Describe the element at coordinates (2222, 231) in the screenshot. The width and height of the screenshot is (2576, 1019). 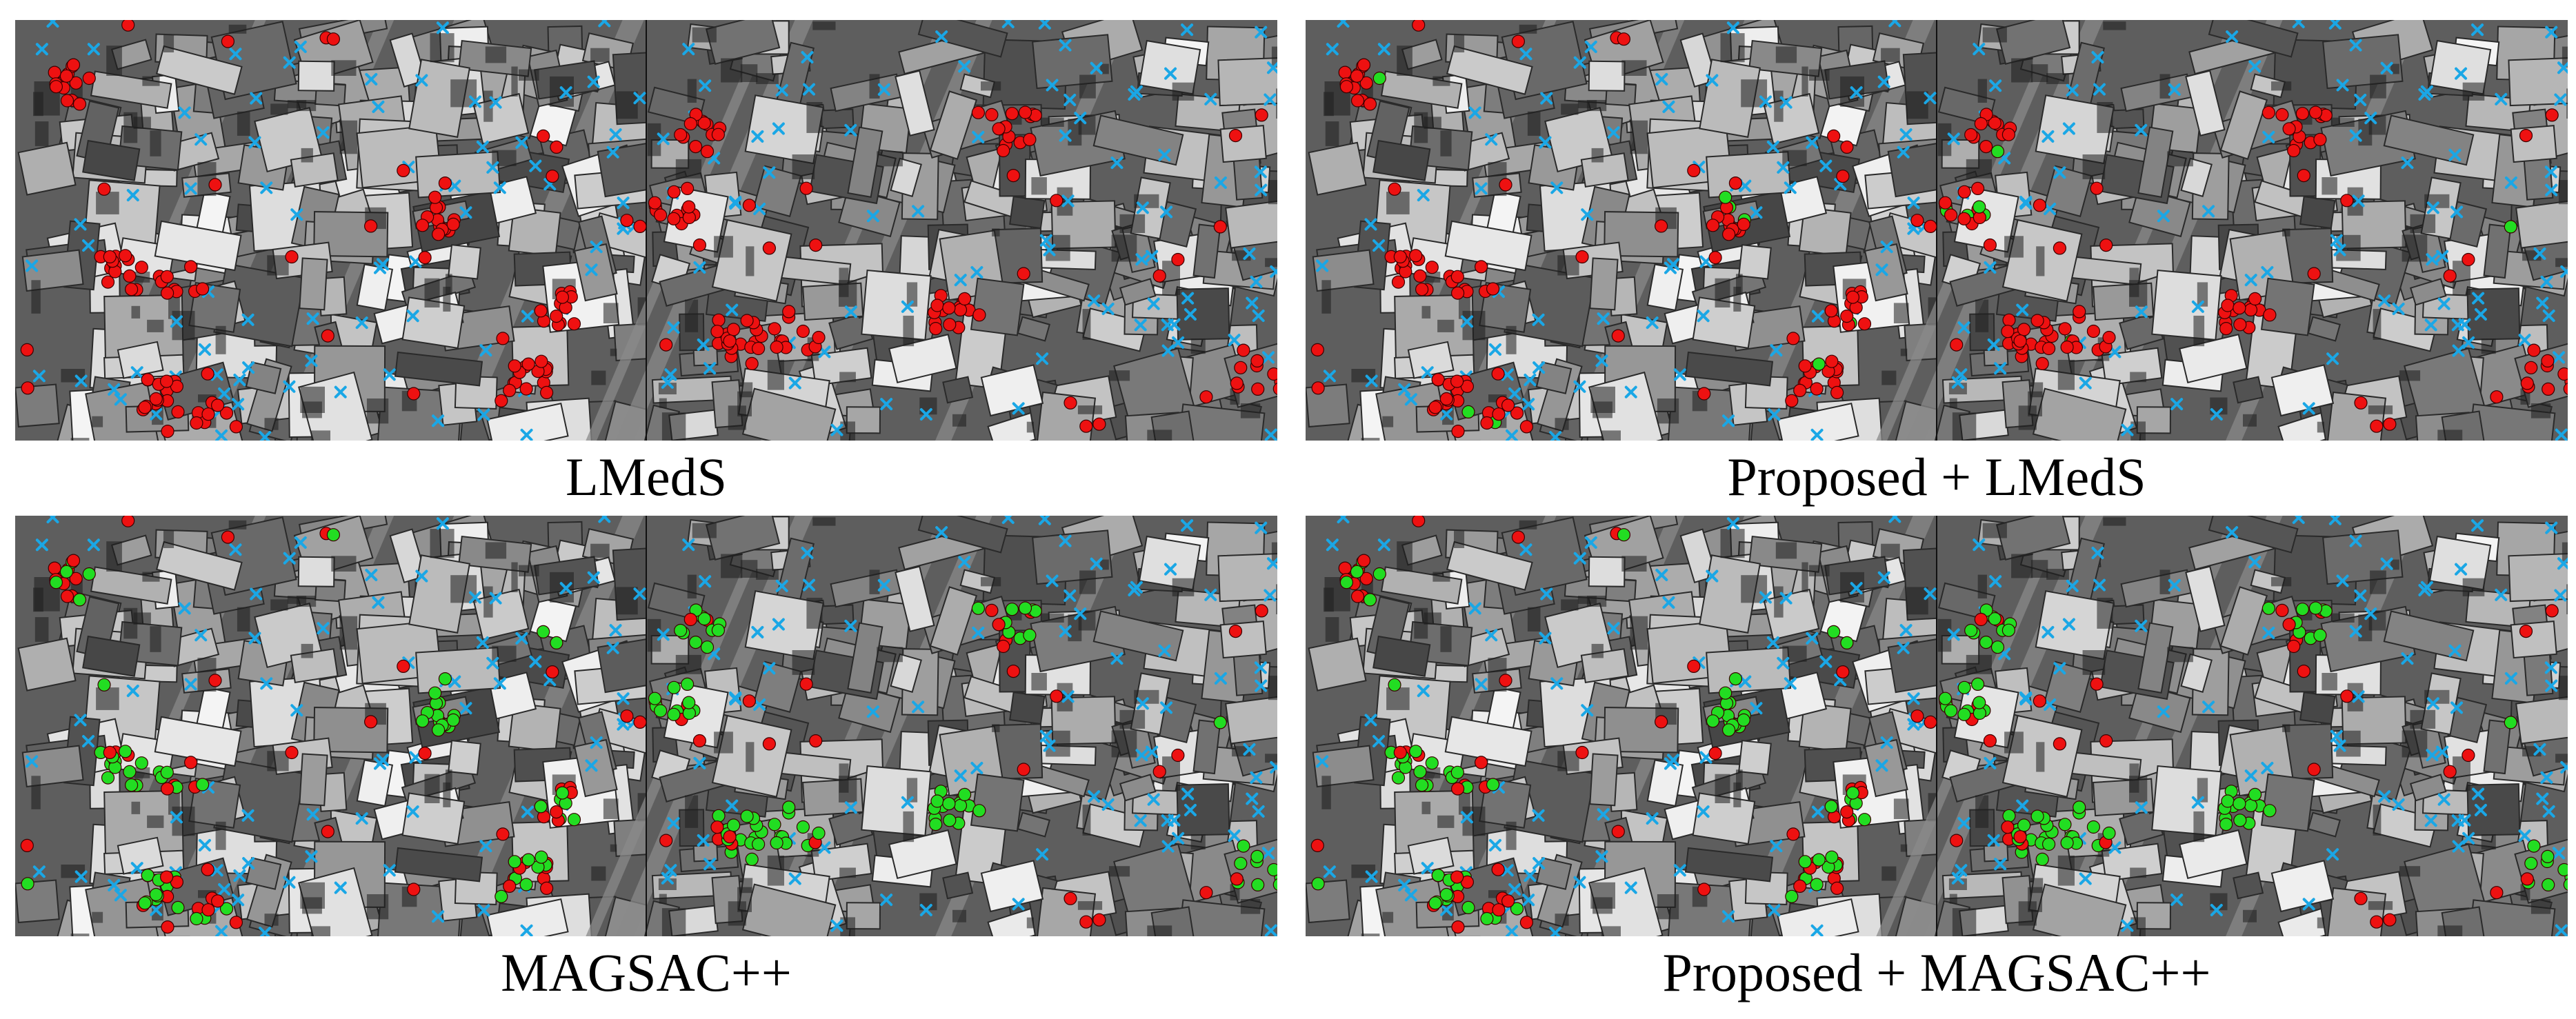
I see `right-image` at that location.